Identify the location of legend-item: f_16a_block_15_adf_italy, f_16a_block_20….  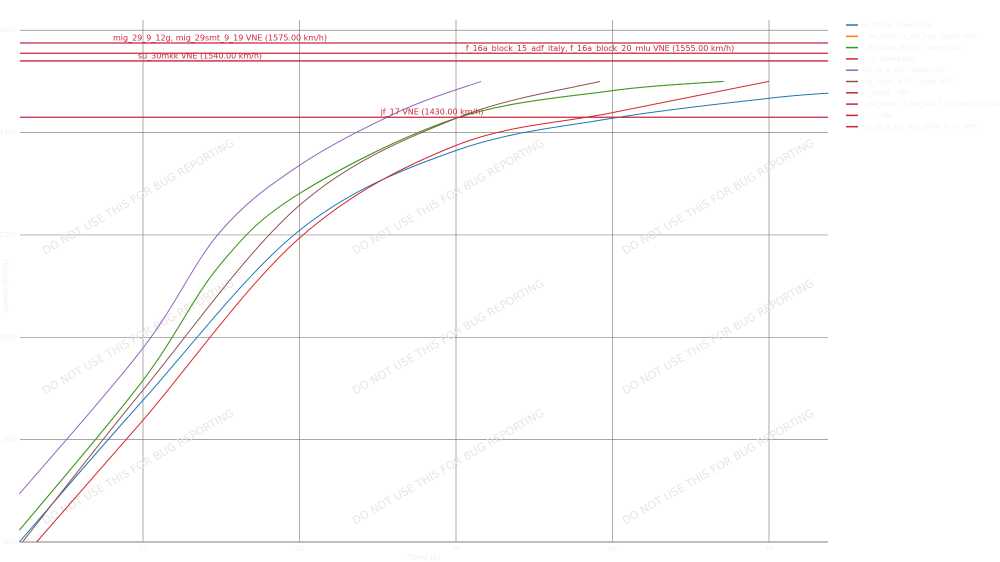
(923, 104).